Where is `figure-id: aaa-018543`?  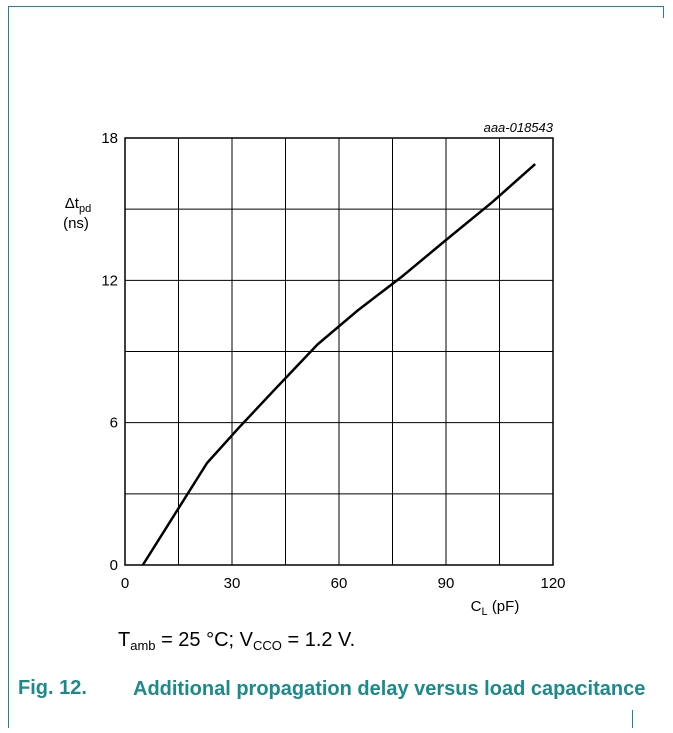
figure-id: aaa-018543 is located at coordinates (519, 127).